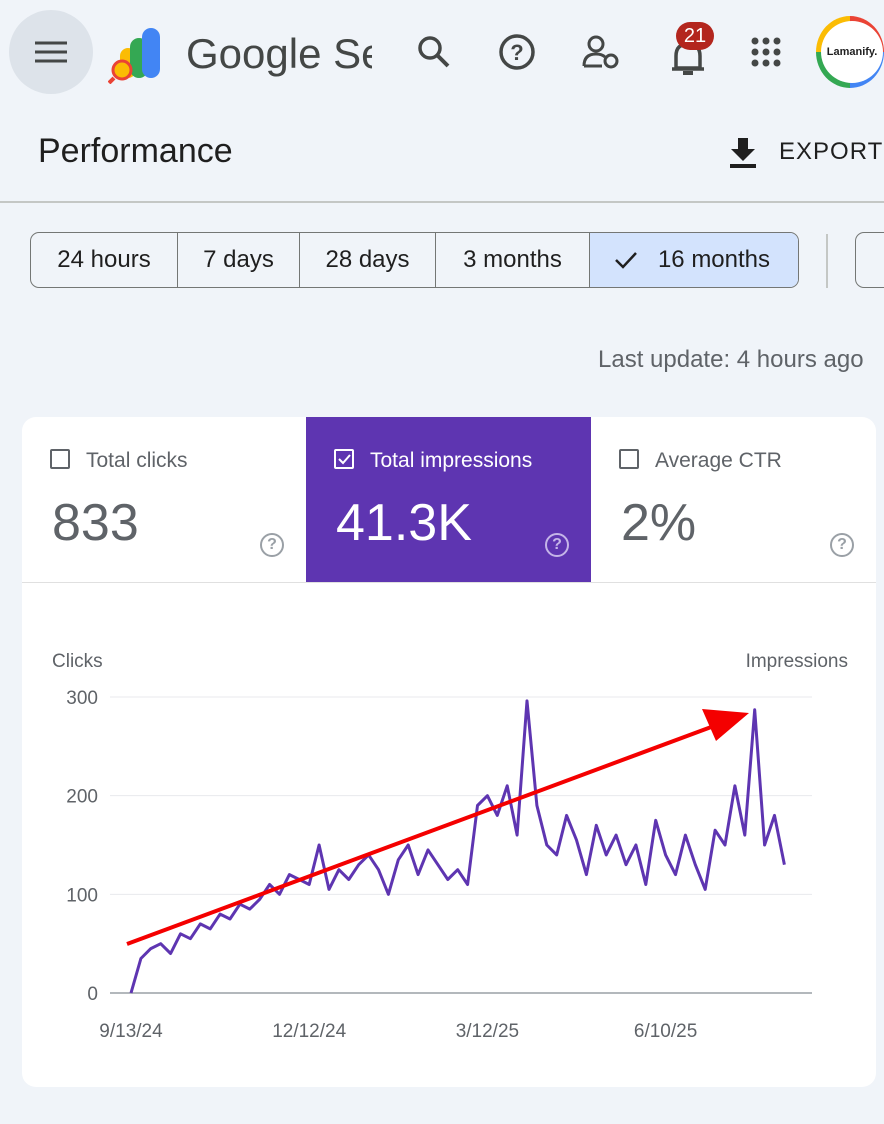 The image size is (884, 1124). What do you see at coordinates (827, 261) in the screenshot?
I see `separator` at bounding box center [827, 261].